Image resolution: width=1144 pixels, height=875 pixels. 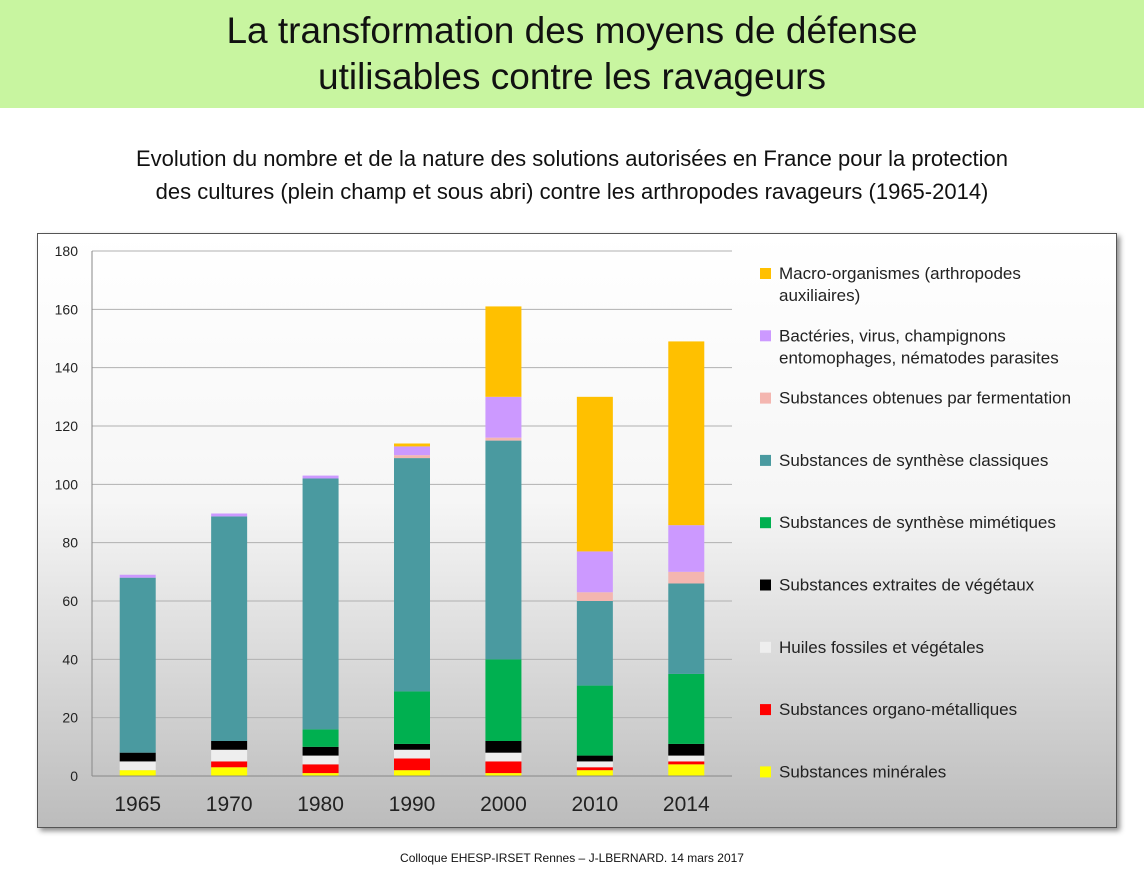 What do you see at coordinates (74, 776) in the screenshot?
I see `y-tick-label: 0` at bounding box center [74, 776].